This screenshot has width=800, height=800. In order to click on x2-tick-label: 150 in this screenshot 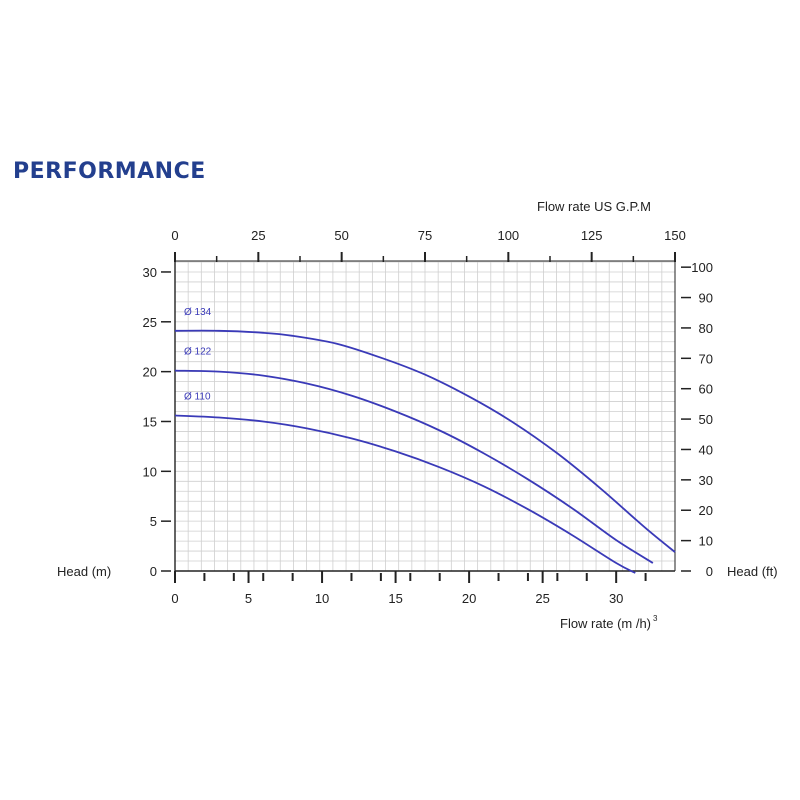, I will do `click(675, 235)`.